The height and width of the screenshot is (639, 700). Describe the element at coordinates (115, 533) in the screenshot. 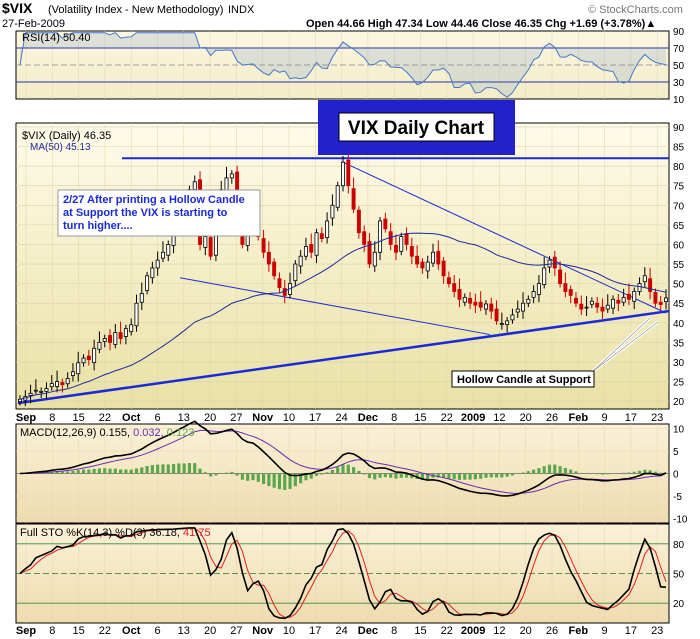

I see `sto-legend: Full STO %K(14,3) %D(3) 36.18, 41.75` at that location.